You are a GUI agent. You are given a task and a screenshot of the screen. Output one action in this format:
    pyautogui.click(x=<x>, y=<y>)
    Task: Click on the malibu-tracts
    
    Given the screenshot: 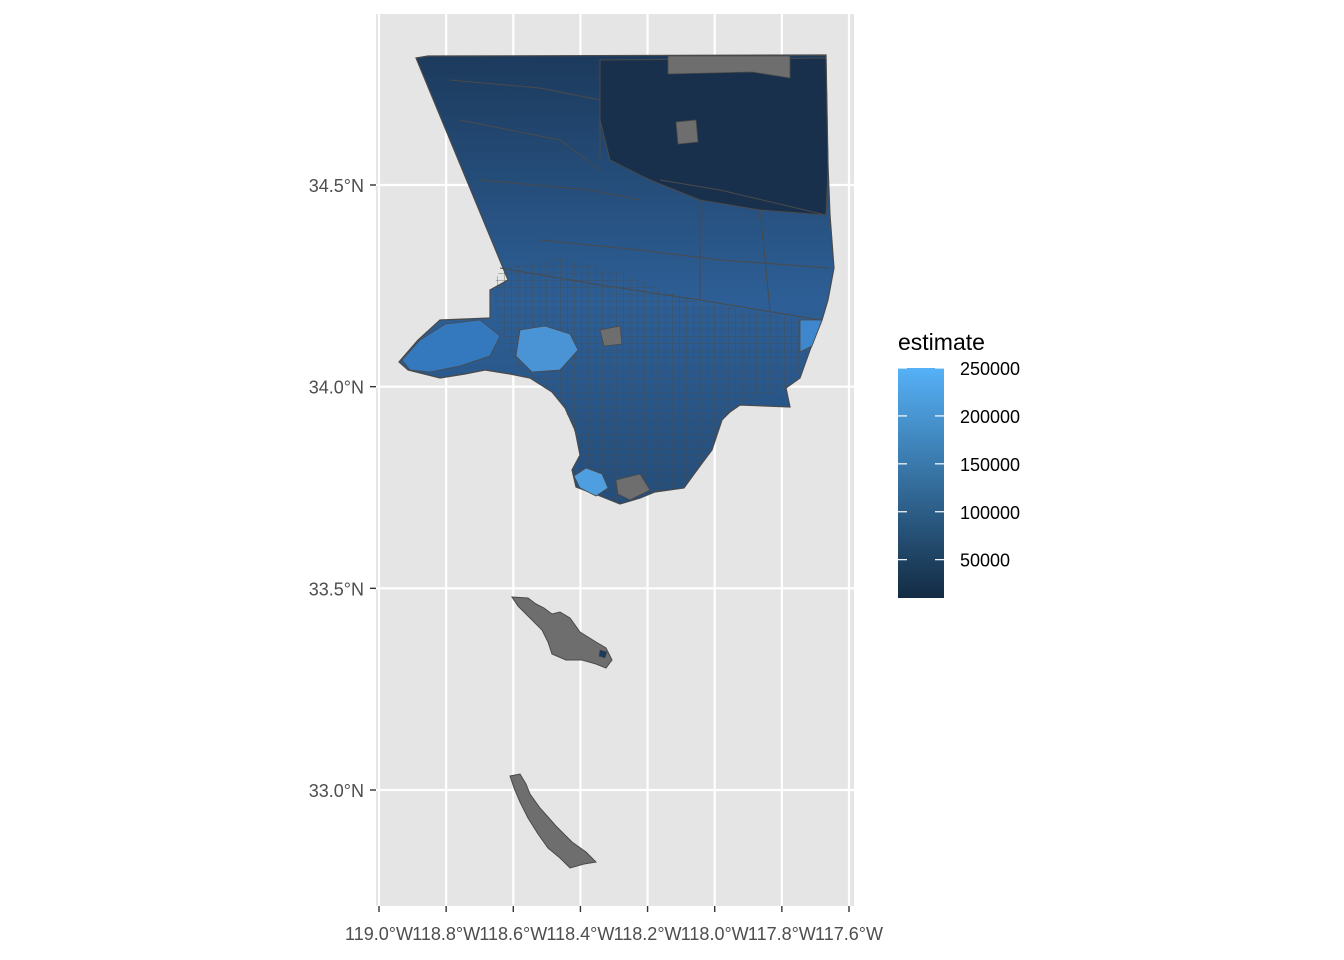 What is the action you would take?
    pyautogui.click(x=451, y=346)
    